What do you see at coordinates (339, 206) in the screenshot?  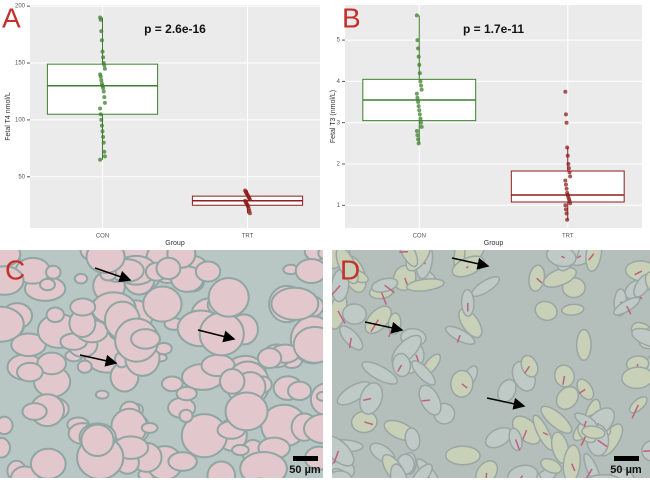 I see `y-tick-label: 1` at bounding box center [339, 206].